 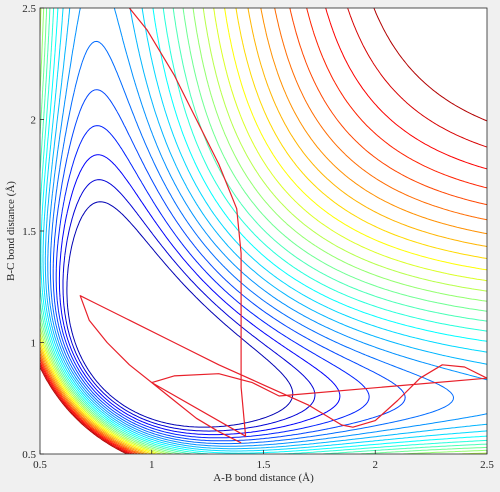 What do you see at coordinates (264, 465) in the screenshot?
I see `x-tick-label: 1.5` at bounding box center [264, 465].